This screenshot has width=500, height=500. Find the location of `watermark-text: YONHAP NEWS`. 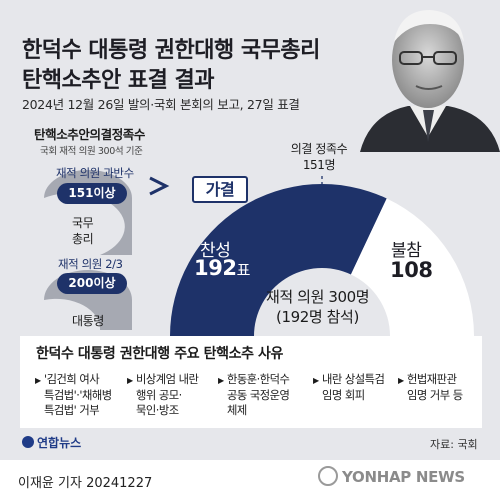

watermark-text: YONHAP NEWS is located at coordinates (403, 477).